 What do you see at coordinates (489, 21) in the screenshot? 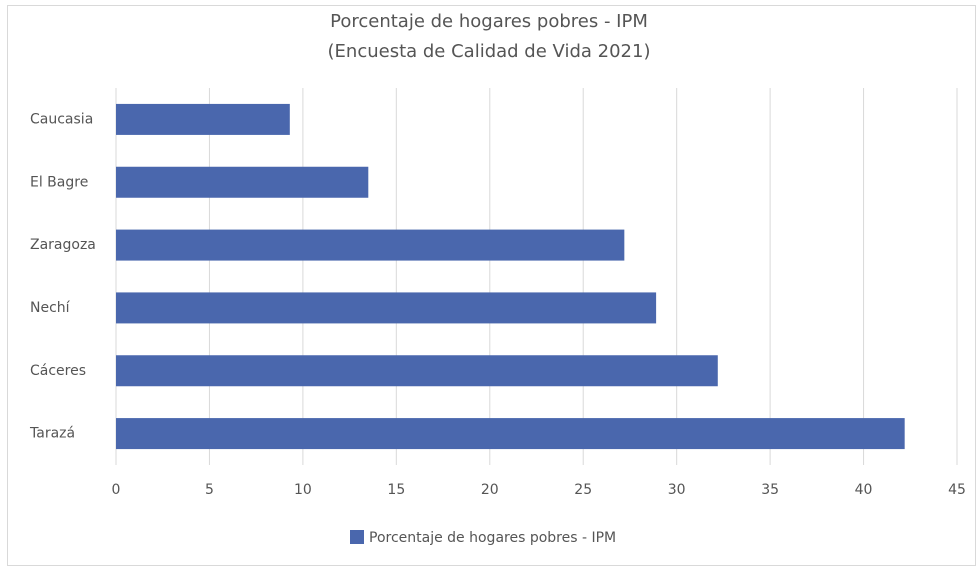
I see `chart-title: Porcentaje de hogares pobres - IPM` at bounding box center [489, 21].